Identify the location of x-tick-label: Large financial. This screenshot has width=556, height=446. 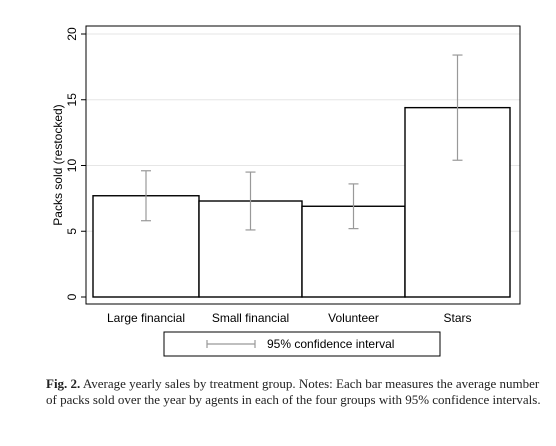
(146, 318).